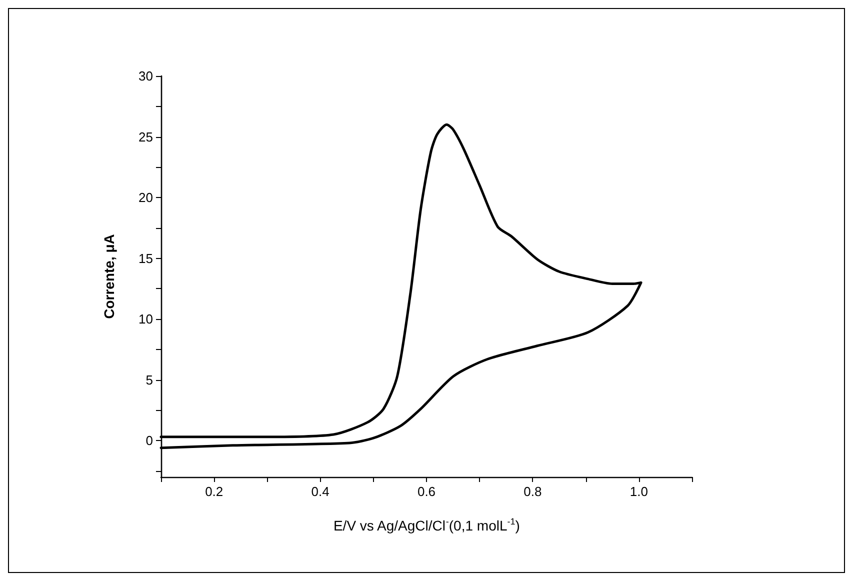 This screenshot has height=581, width=853. Describe the element at coordinates (149, 380) in the screenshot. I see `y-tick-label: 5` at that location.